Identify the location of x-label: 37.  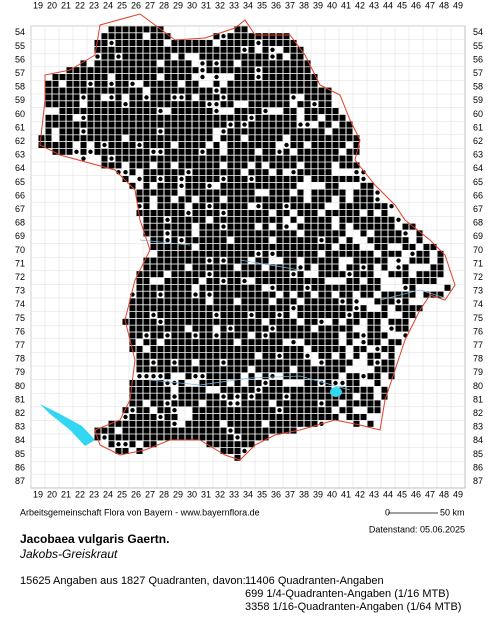
(290, 494).